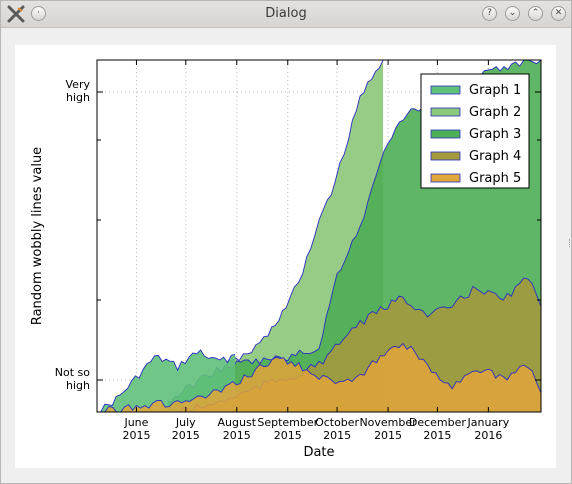 Image resolution: width=572 pixels, height=484 pixels. What do you see at coordinates (388, 422) in the screenshot?
I see `x-tick-label: November` at bounding box center [388, 422].